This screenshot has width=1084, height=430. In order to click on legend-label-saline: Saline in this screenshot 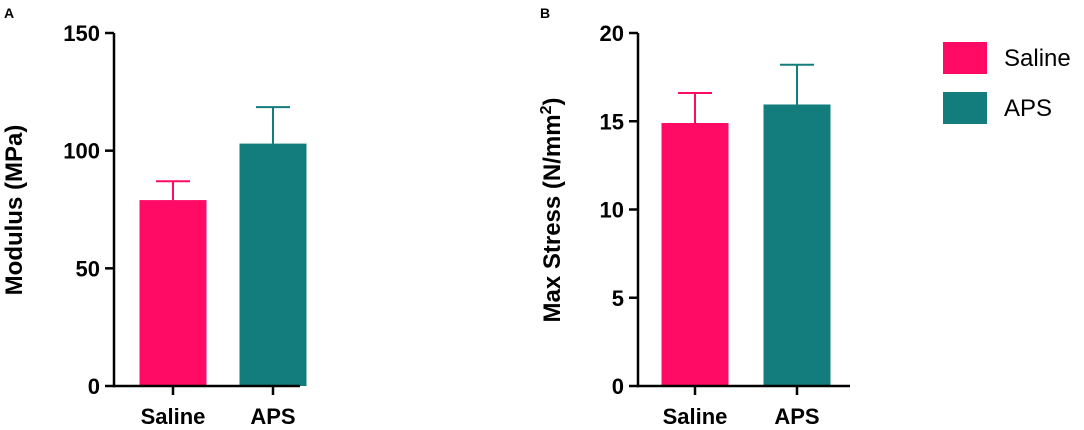, I will do `click(1037, 58)`.